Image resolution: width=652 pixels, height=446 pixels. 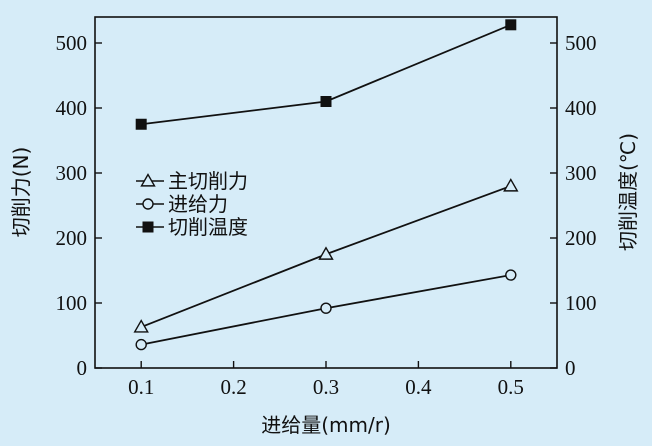 I want to click on x-axis-title: 进给量(mm/r), so click(x=326, y=425).